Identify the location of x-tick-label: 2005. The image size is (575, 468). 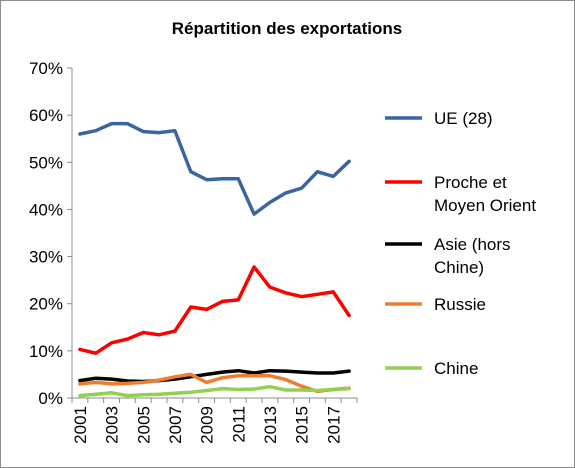
(143, 425).